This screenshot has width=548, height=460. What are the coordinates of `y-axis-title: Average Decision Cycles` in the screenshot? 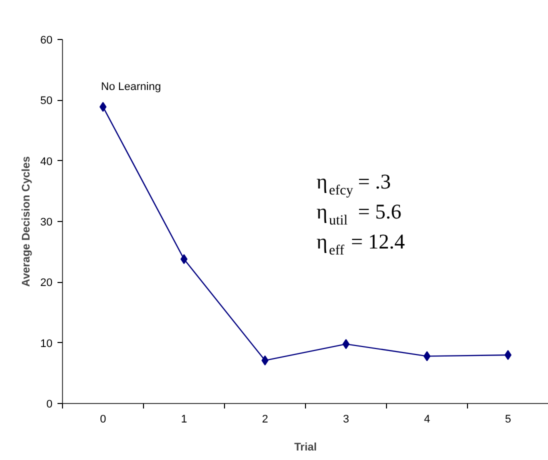 It's located at (26, 221).